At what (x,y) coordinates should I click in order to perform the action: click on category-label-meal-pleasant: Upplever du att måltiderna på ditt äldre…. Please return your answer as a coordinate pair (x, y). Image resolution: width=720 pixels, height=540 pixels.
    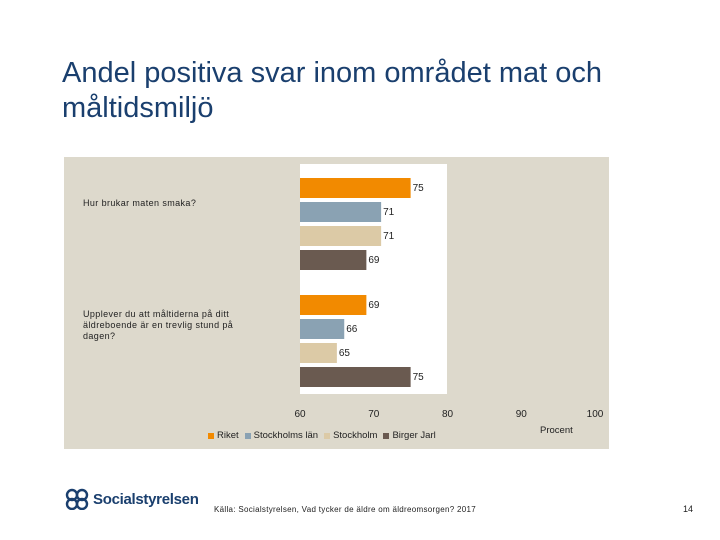
    Looking at the image, I should click on (158, 325).